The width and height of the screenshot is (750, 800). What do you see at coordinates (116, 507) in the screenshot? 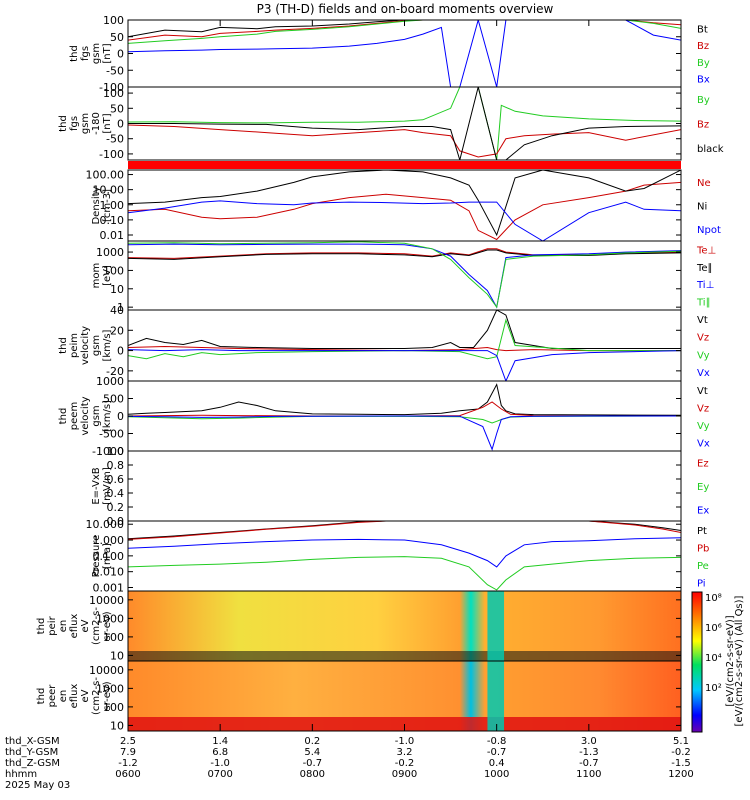
I see `y-tick-label: 0.2` at bounding box center [116, 507].